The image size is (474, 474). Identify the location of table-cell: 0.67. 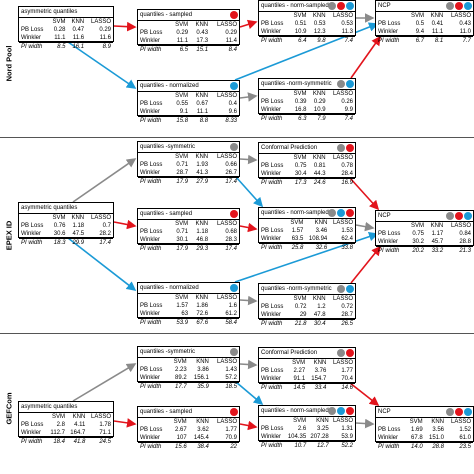
(202, 104).